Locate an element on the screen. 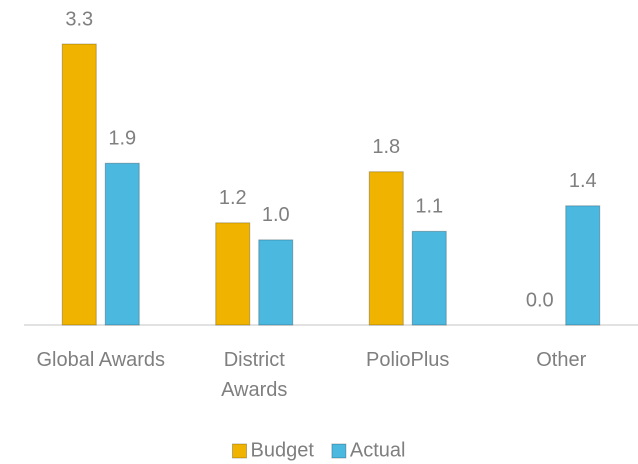 This screenshot has height=464, width=638. legend-label: Budget is located at coordinates (283, 450).